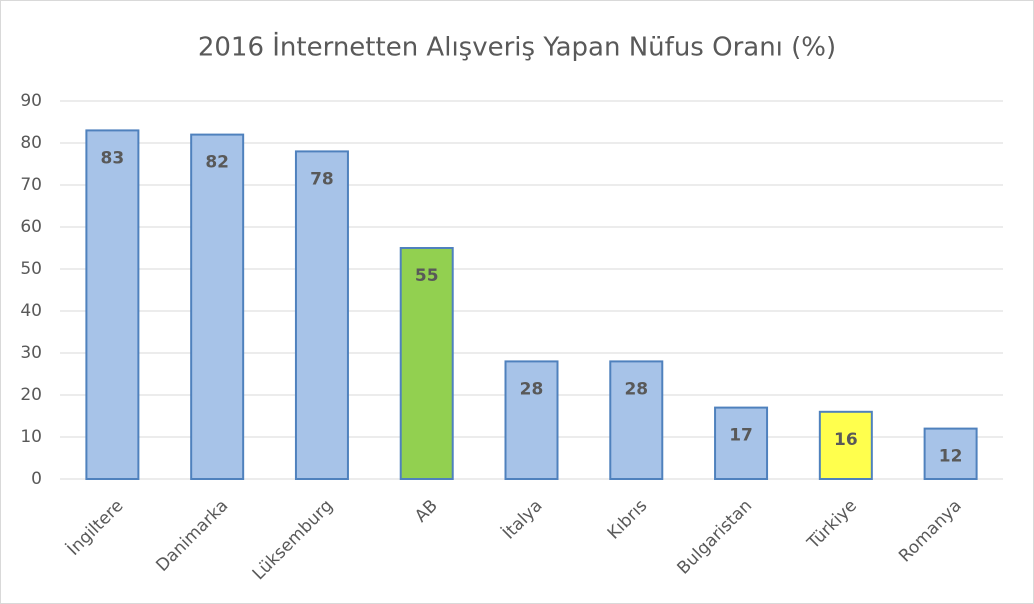 This screenshot has width=1034, height=604. What do you see at coordinates (846, 440) in the screenshot?
I see `value-label: 16` at bounding box center [846, 440].